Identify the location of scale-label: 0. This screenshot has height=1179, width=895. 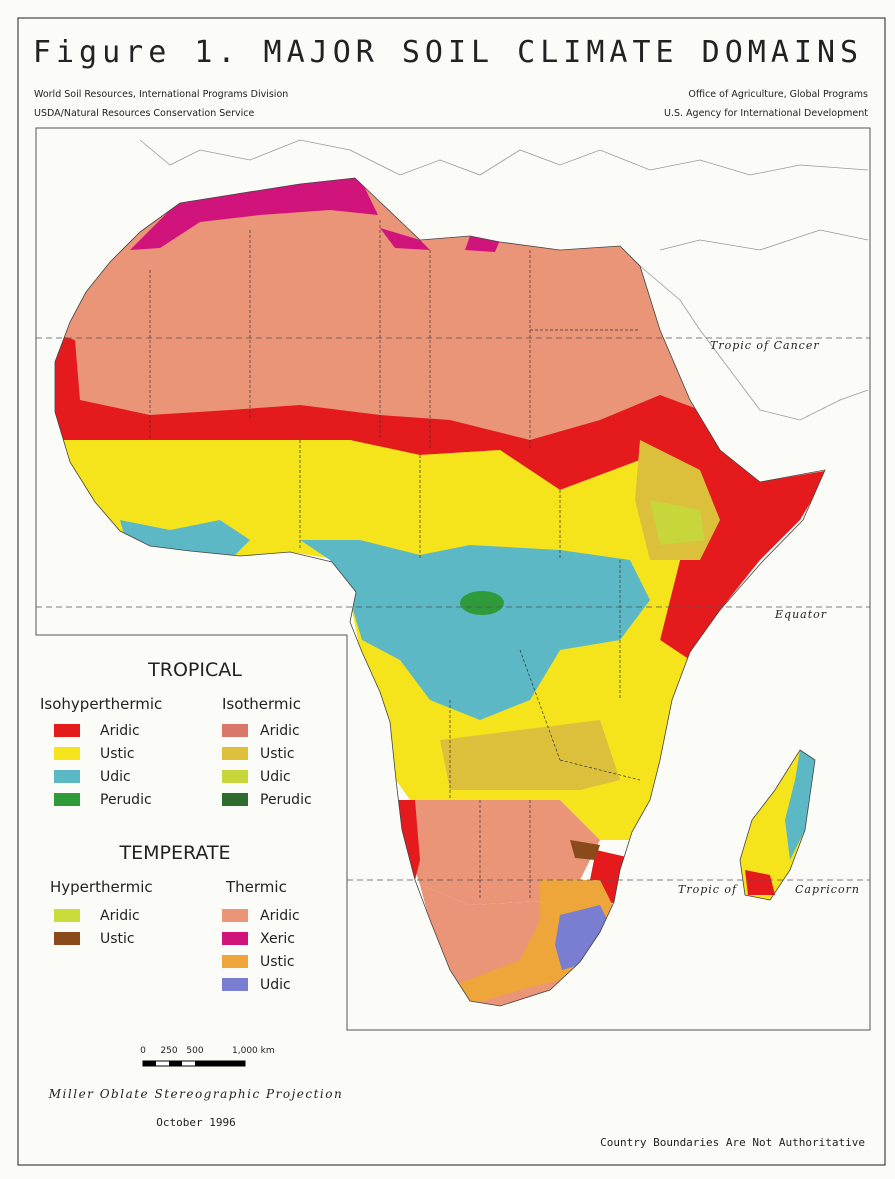
(143, 1051).